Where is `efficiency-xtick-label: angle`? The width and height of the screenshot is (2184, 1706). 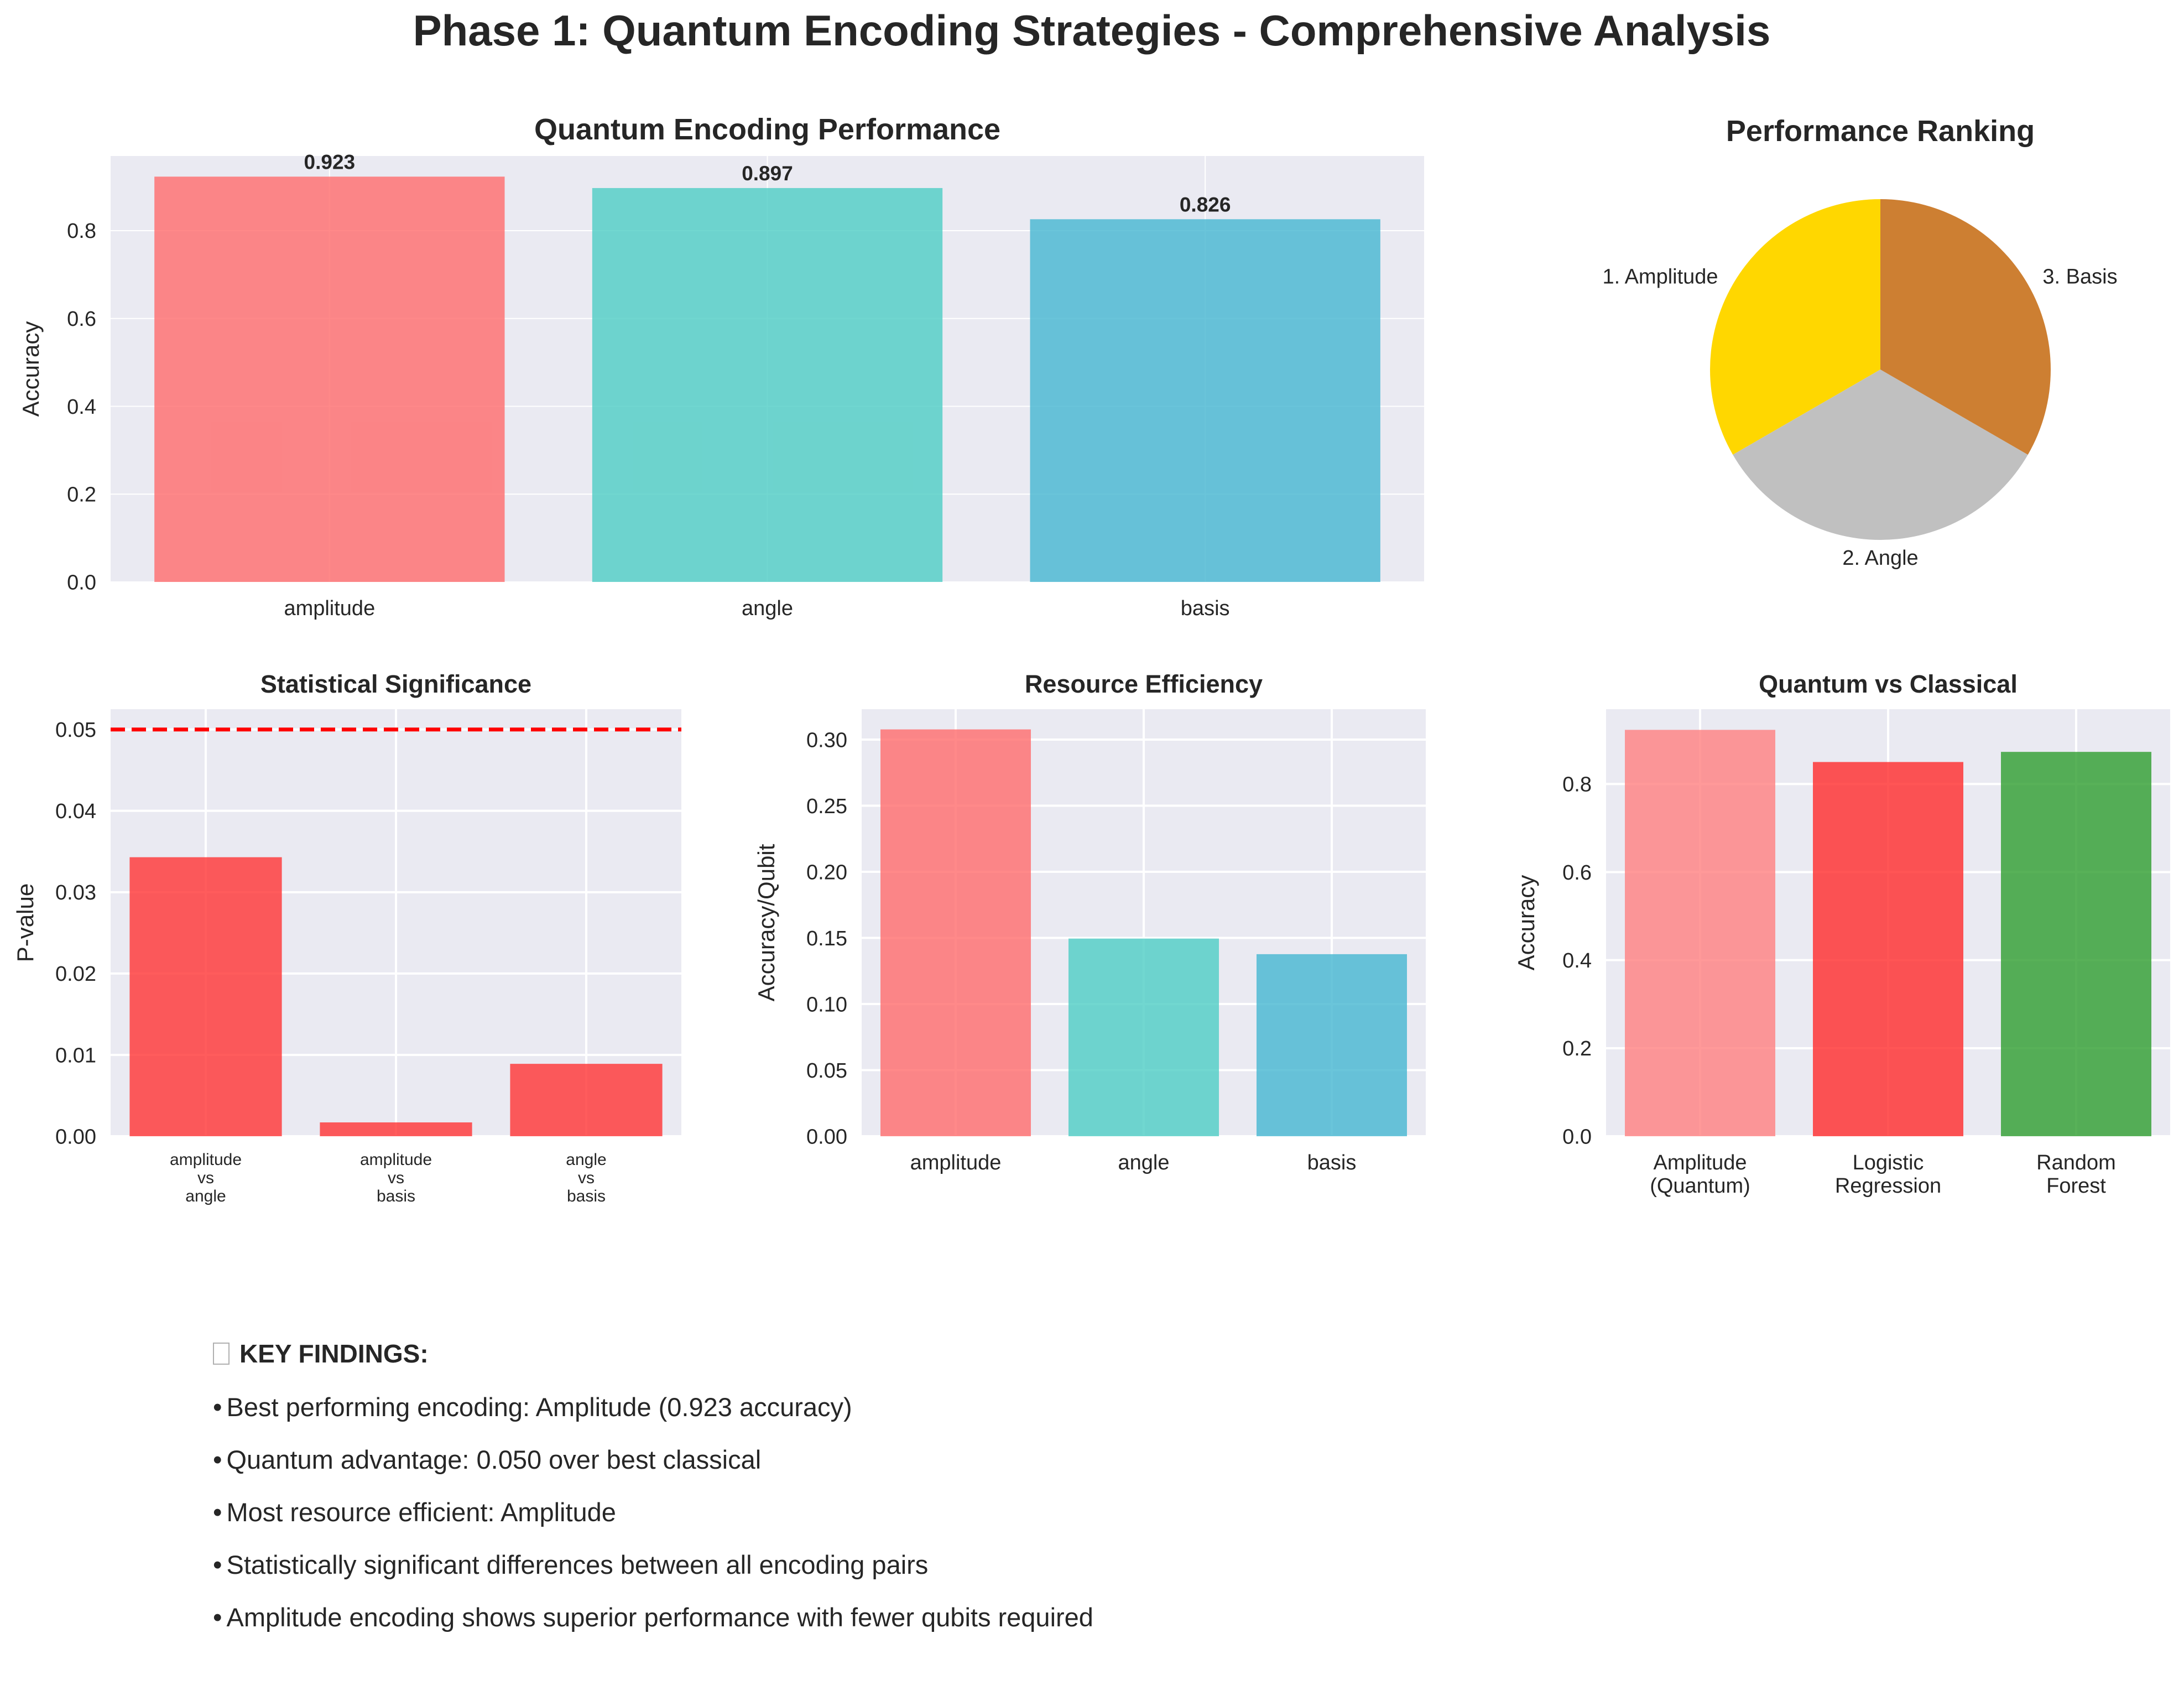 efficiency-xtick-label: angle is located at coordinates (1144, 1162).